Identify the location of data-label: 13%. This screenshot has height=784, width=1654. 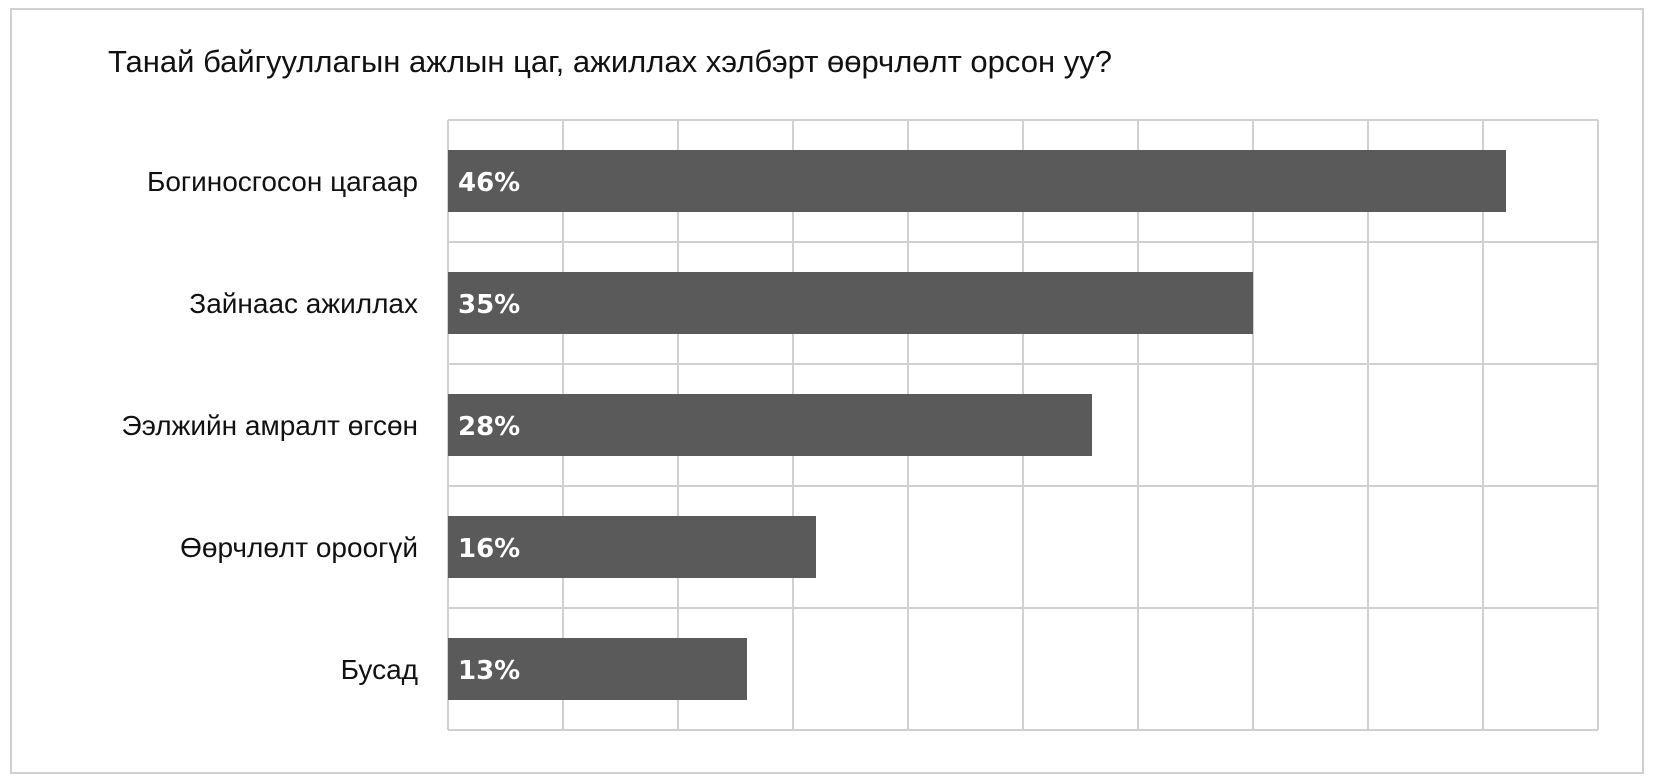
(489, 671).